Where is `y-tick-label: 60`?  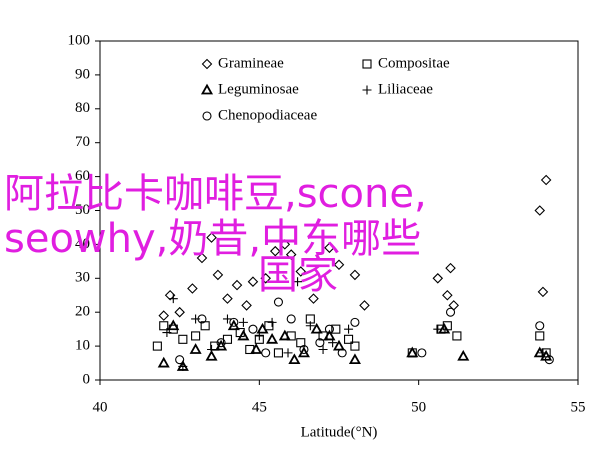
y-tick-label: 60 is located at coordinates (82, 176).